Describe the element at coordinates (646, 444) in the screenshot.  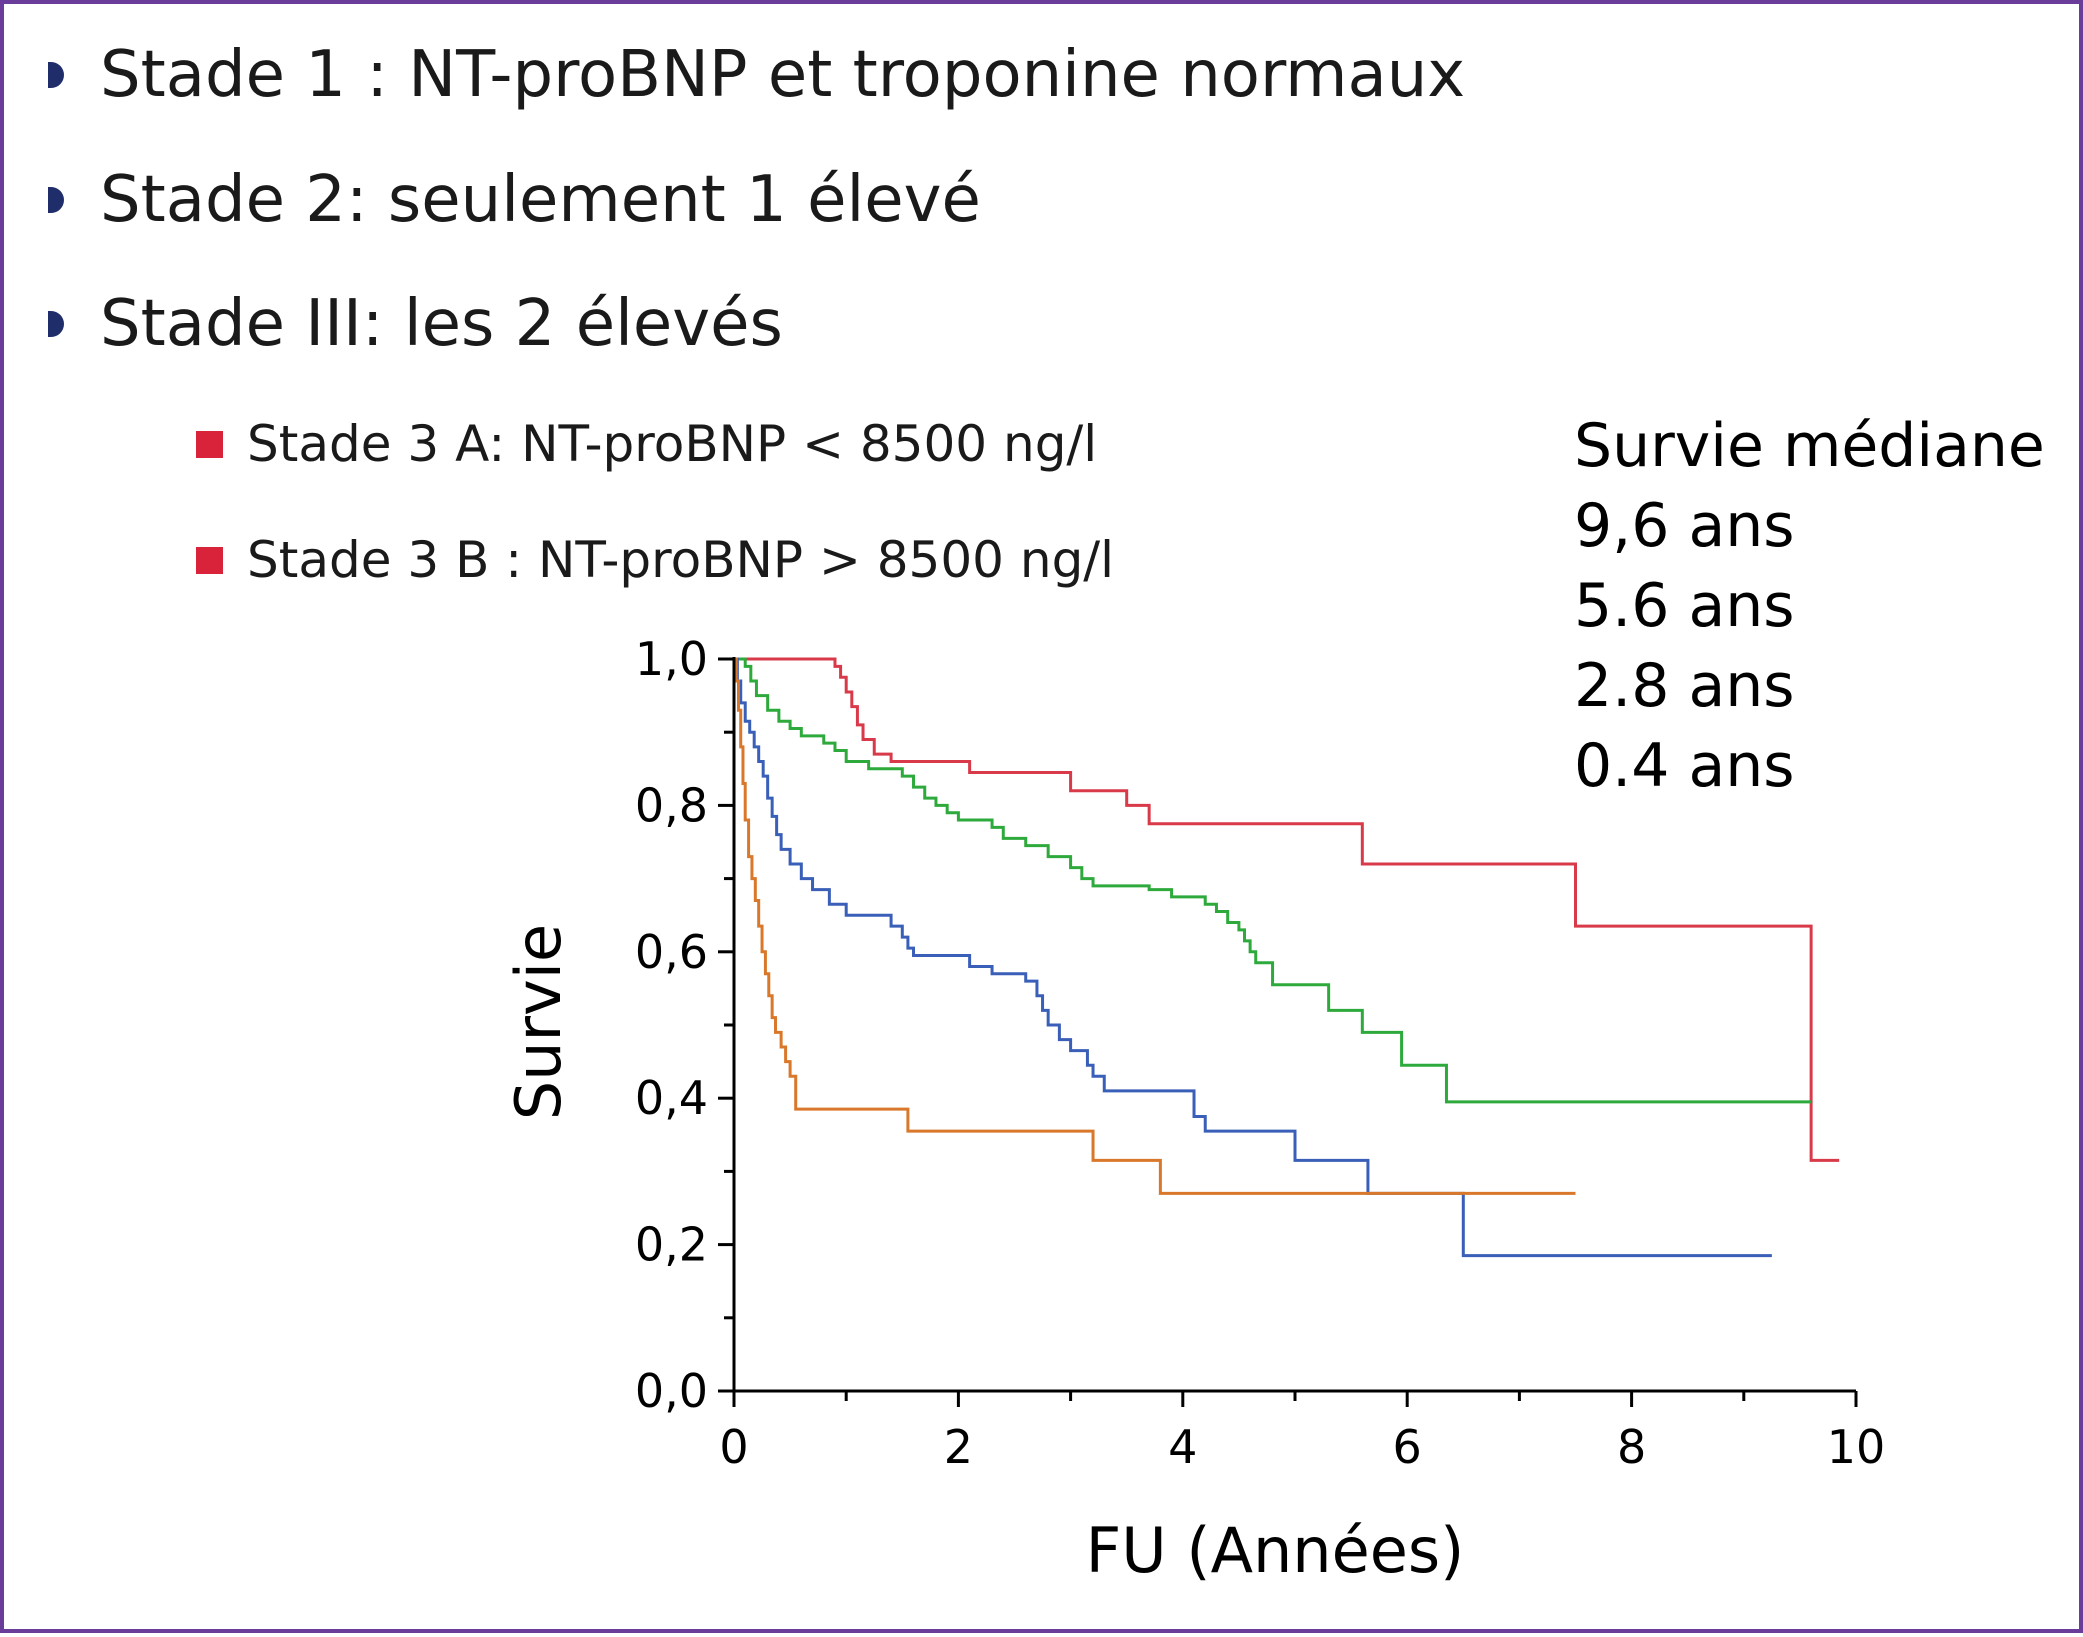
I see `sub-bullet-stage3a: Stade 3 A: NT-proBNP < 8500 ng/l` at that location.